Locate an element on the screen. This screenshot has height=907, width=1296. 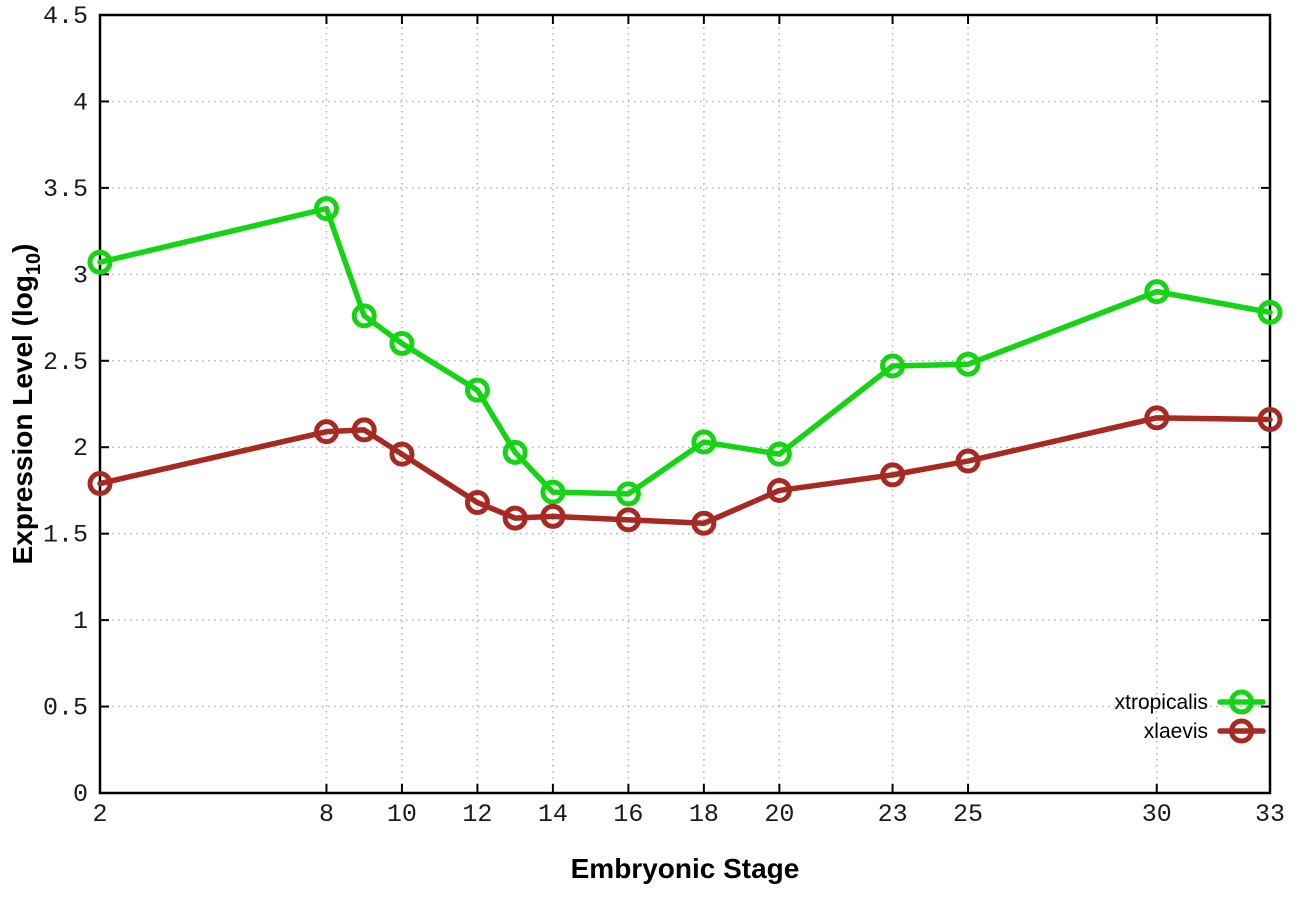
x-tick-label: 20 is located at coordinates (779, 814).